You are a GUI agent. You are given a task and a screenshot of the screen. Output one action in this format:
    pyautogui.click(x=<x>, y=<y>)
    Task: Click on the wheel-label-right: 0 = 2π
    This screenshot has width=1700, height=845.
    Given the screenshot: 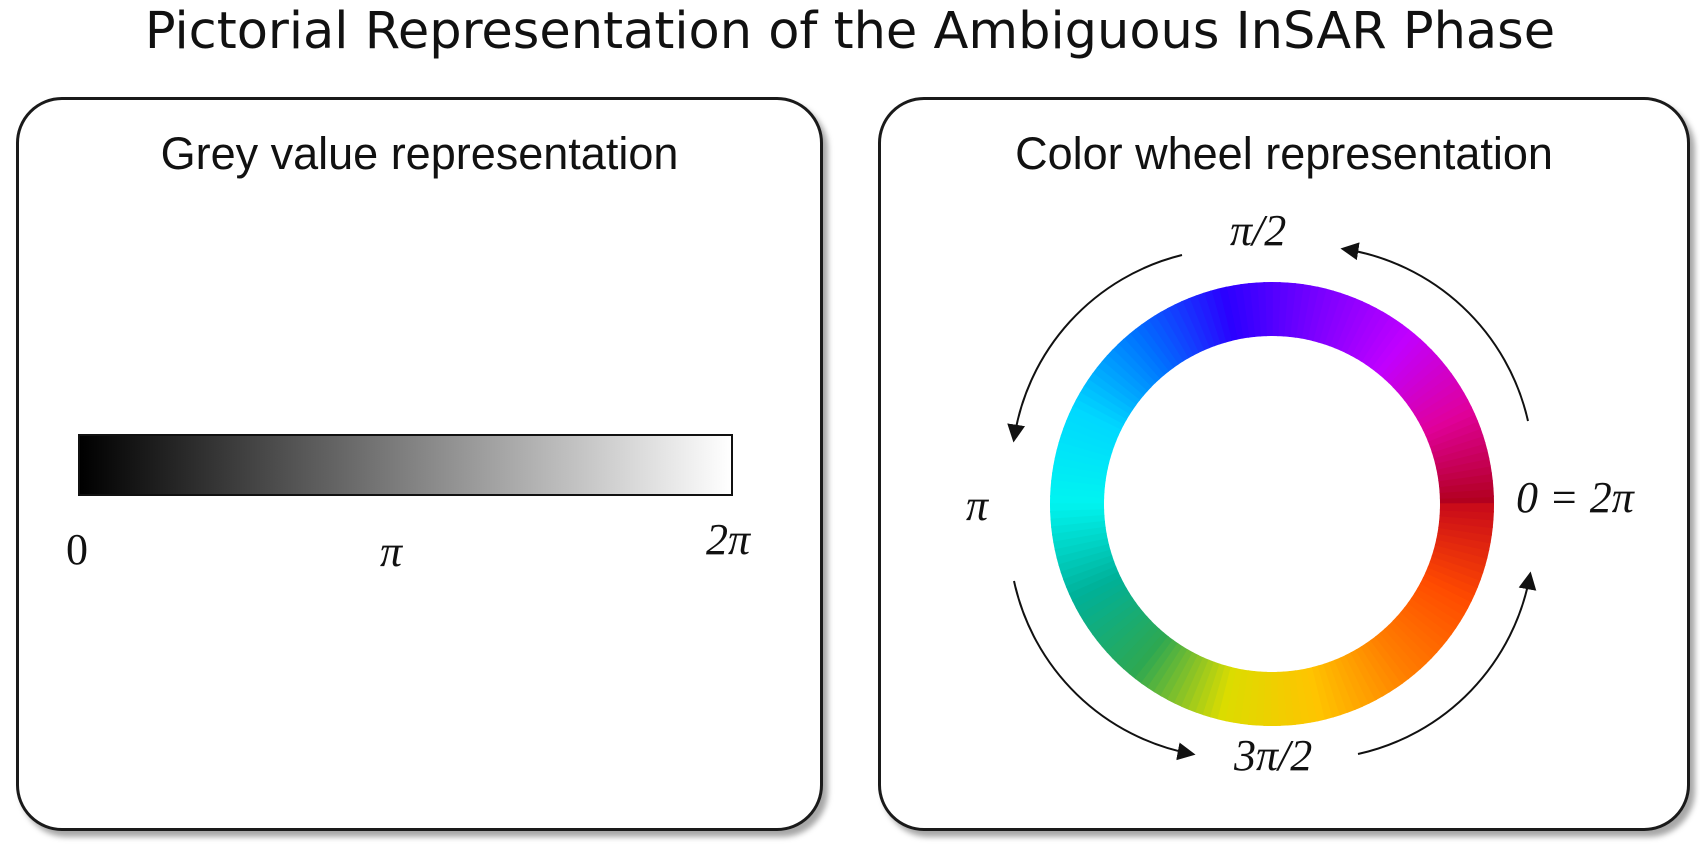 What is the action you would take?
    pyautogui.click(x=1575, y=497)
    